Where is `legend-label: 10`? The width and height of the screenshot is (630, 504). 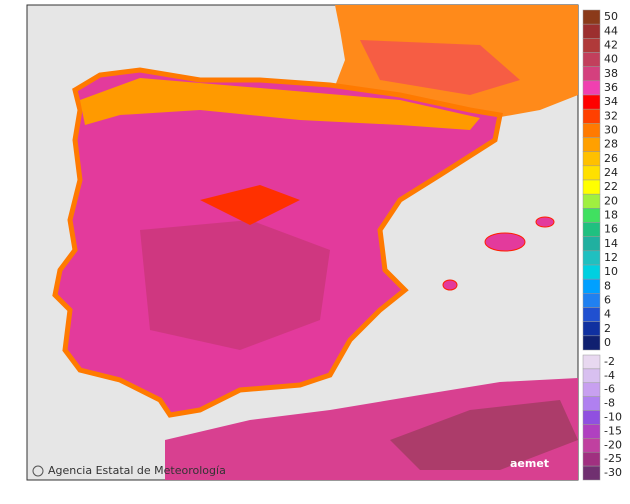
legend-label: 10 is located at coordinates (611, 271).